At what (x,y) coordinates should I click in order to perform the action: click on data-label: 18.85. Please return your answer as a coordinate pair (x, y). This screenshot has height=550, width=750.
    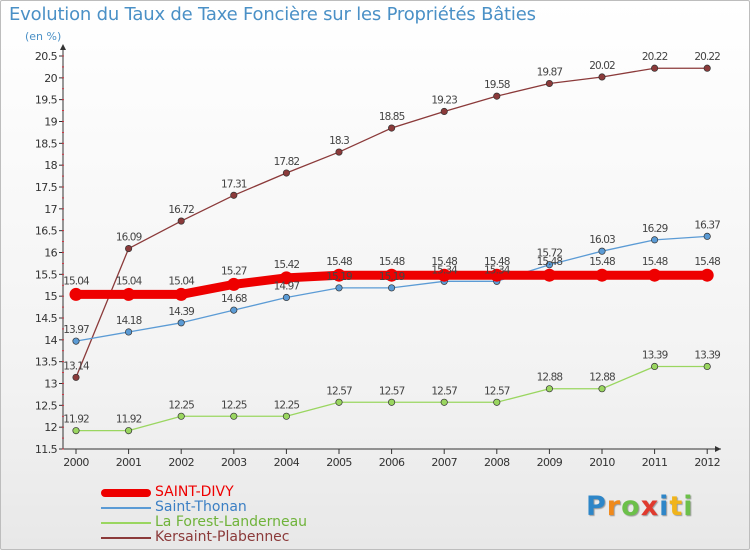
    Looking at the image, I should click on (392, 117).